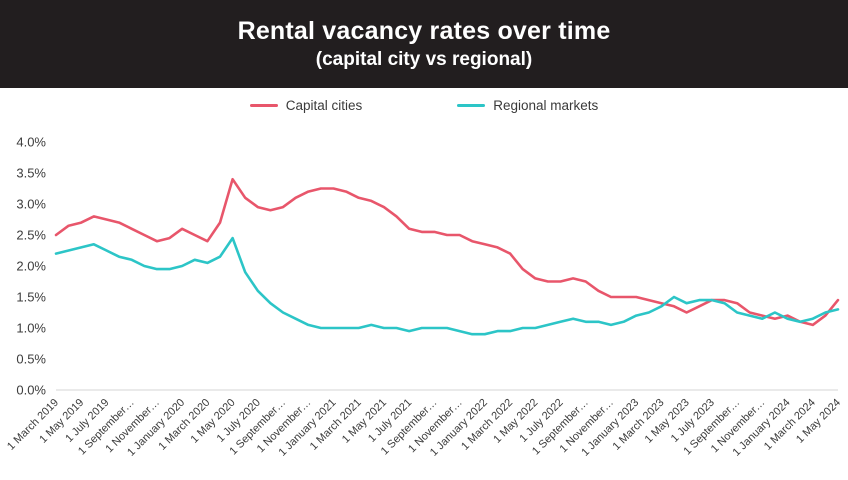  Describe the element at coordinates (31, 173) in the screenshot. I see `y-axis-label: 3.5%` at that location.